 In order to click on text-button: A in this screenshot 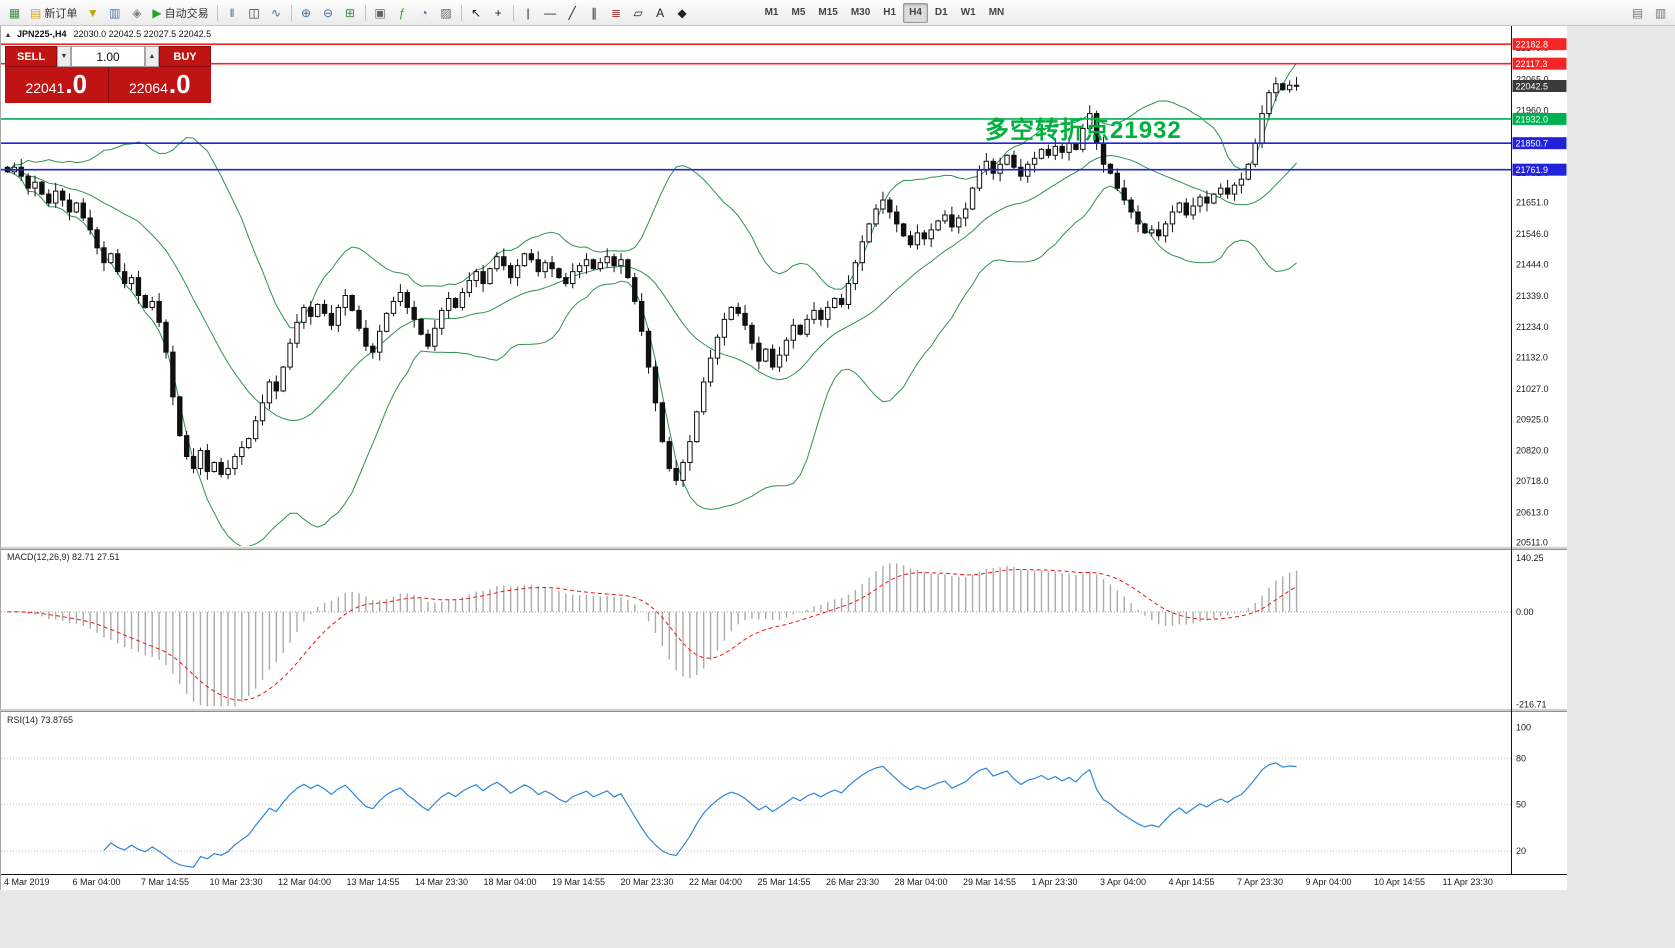, I will do `click(660, 13)`.